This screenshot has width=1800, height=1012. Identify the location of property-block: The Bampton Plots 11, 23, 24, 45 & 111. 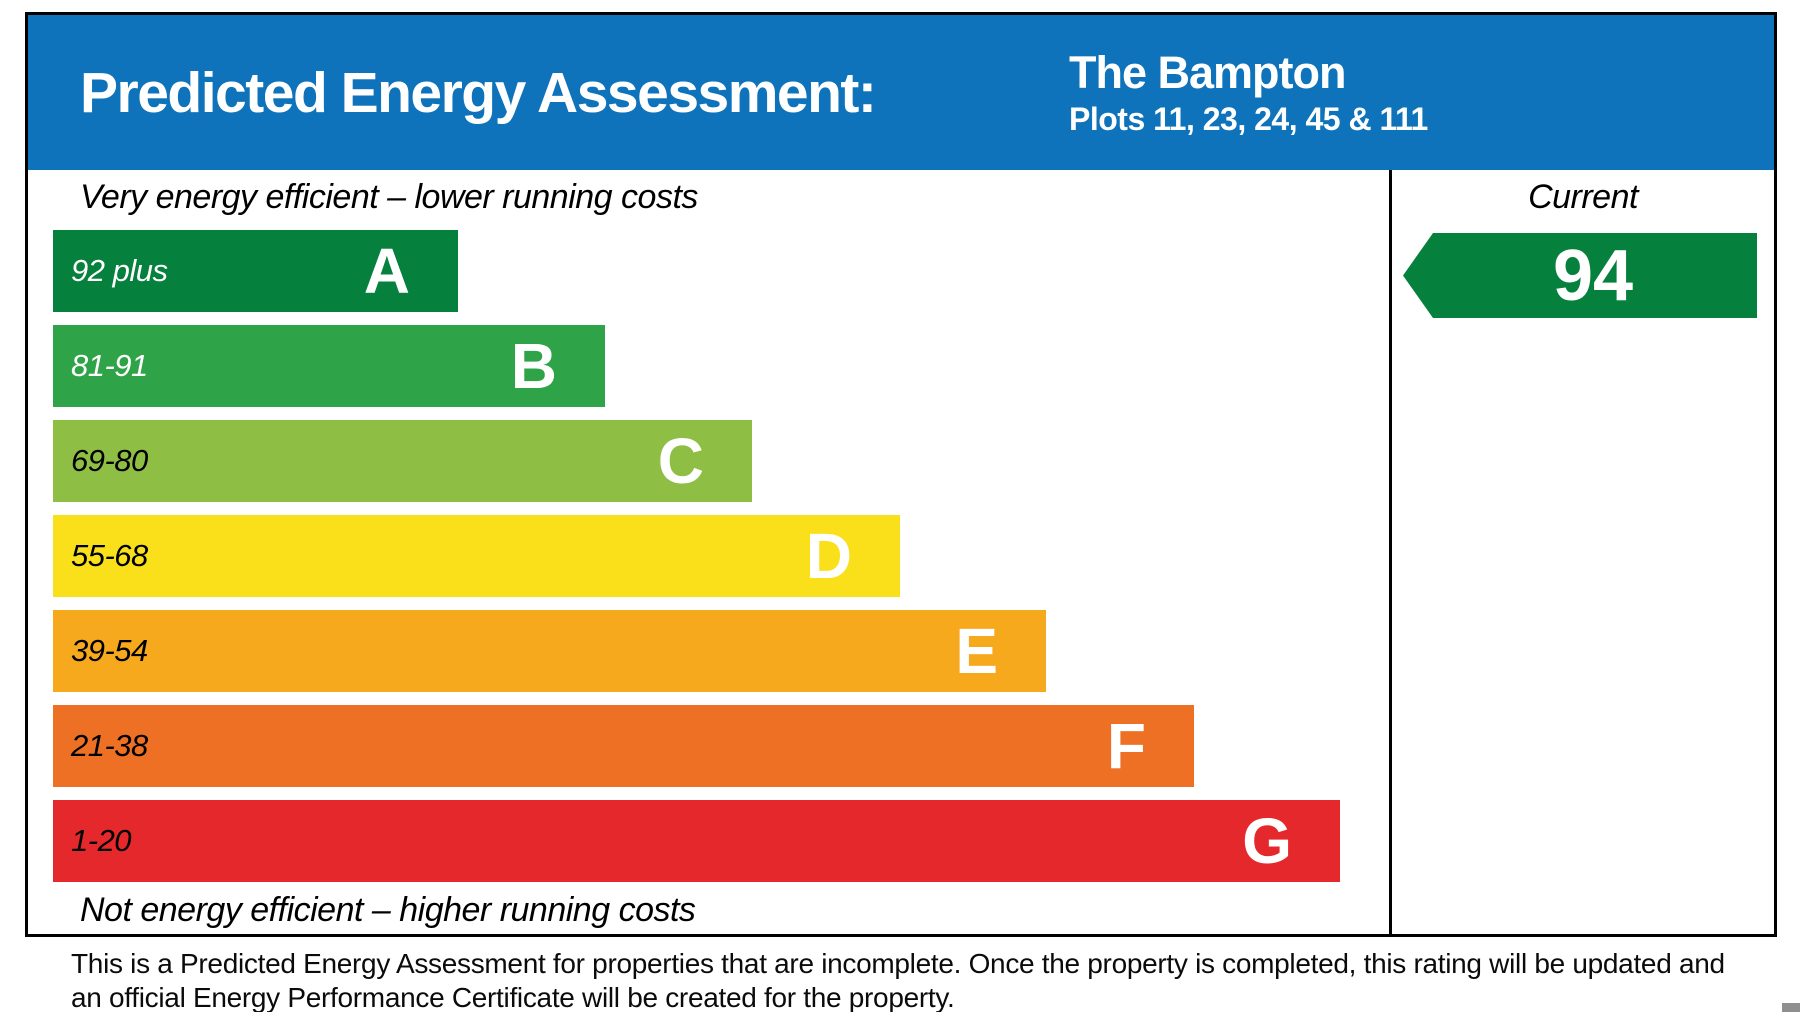
(1248, 93).